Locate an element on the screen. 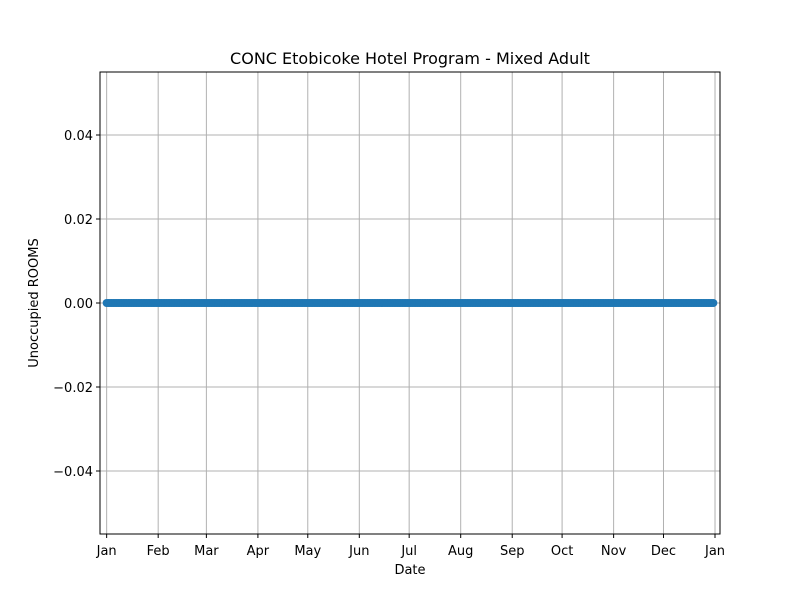 This screenshot has height=600, width=800. y-axis-label: Unoccupied ROOMS is located at coordinates (34, 302).